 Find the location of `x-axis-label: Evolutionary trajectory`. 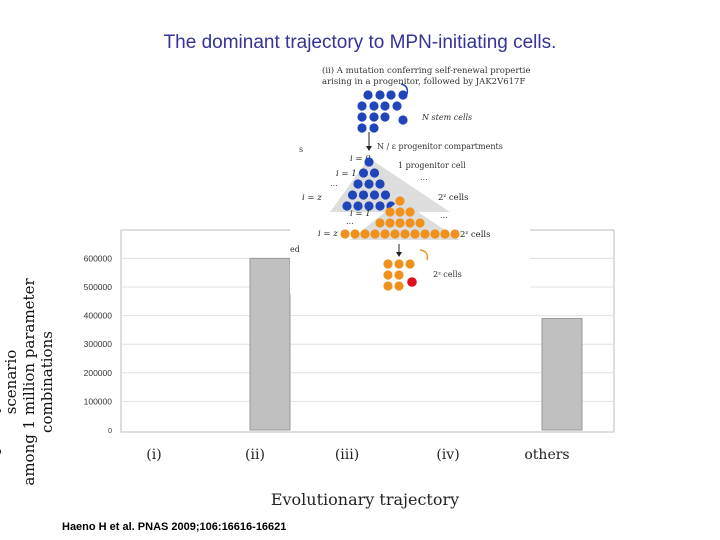

x-axis-label: Evolutionary trajectory is located at coordinates (365, 499).